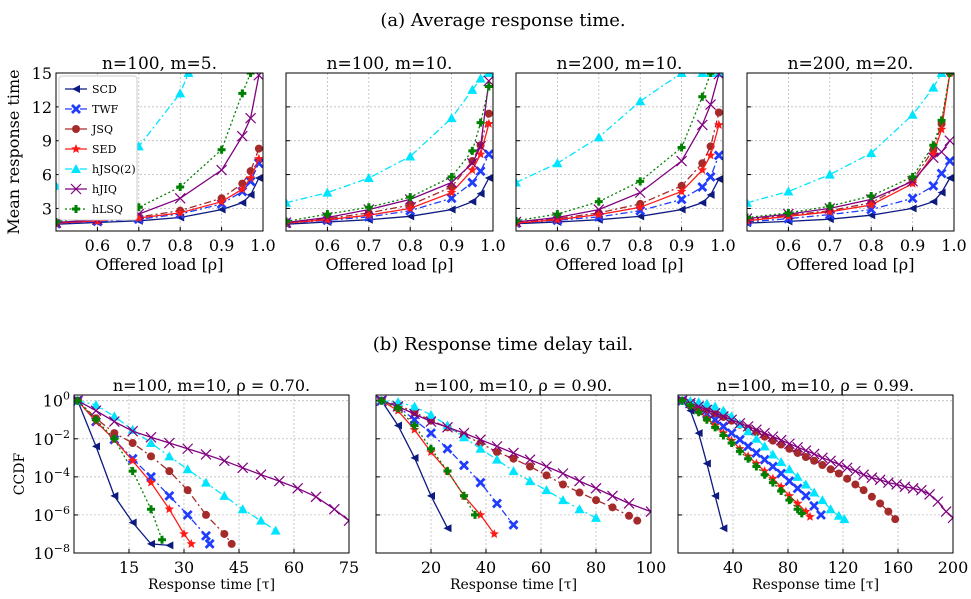 The height and width of the screenshot is (599, 971). Describe the element at coordinates (843, 567) in the screenshot. I see `x-tick-label: 120` at that location.